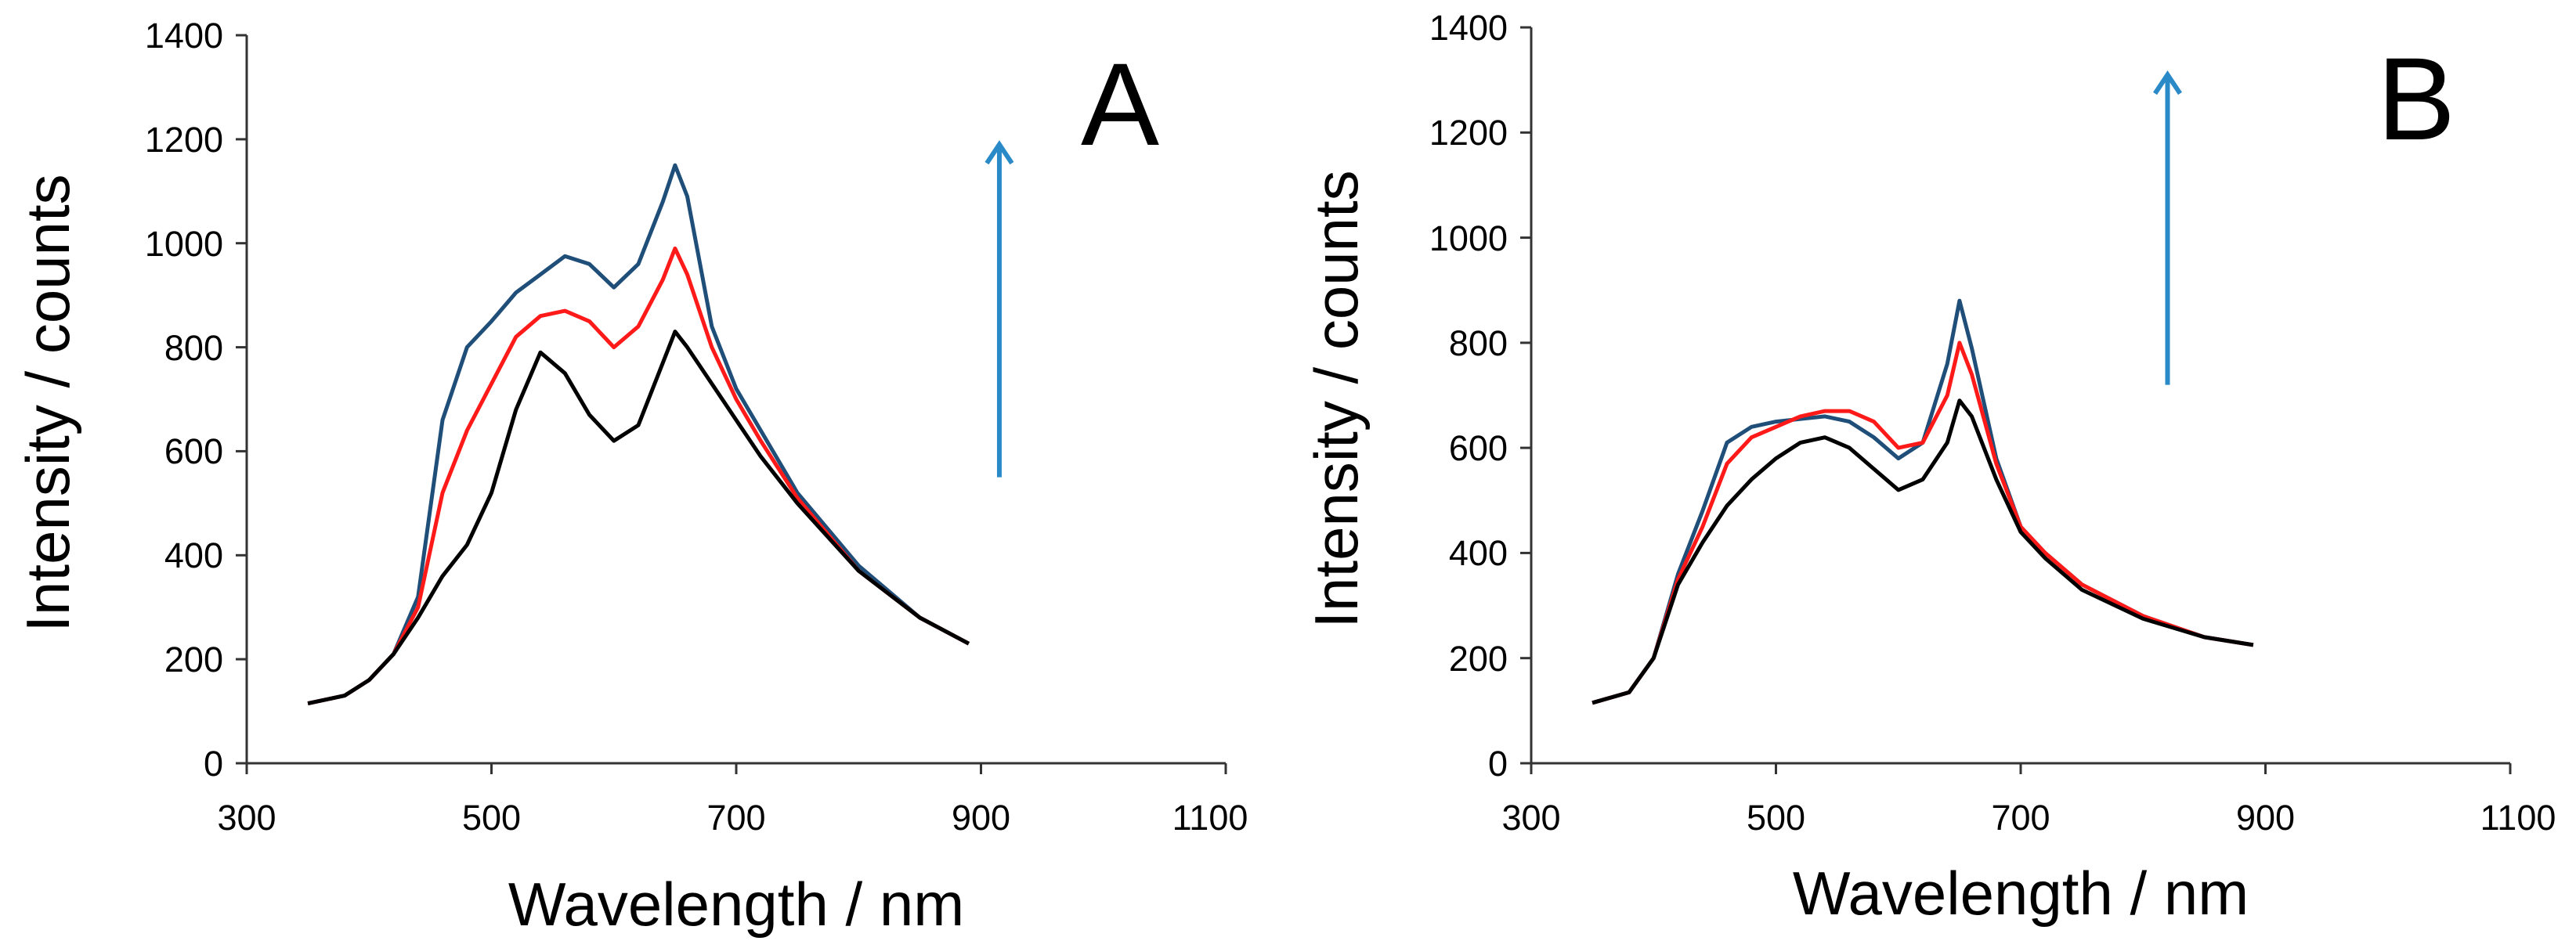  What do you see at coordinates (1478, 659) in the screenshot?
I see `panel-b-y-tick-label: 200` at bounding box center [1478, 659].